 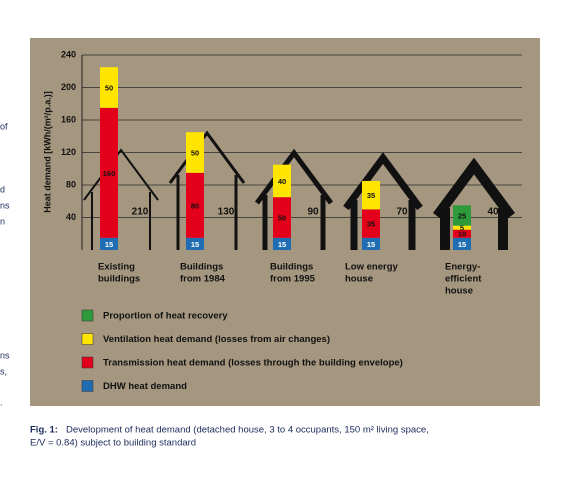 I want to click on value-label: 80, so click(x=195, y=205).